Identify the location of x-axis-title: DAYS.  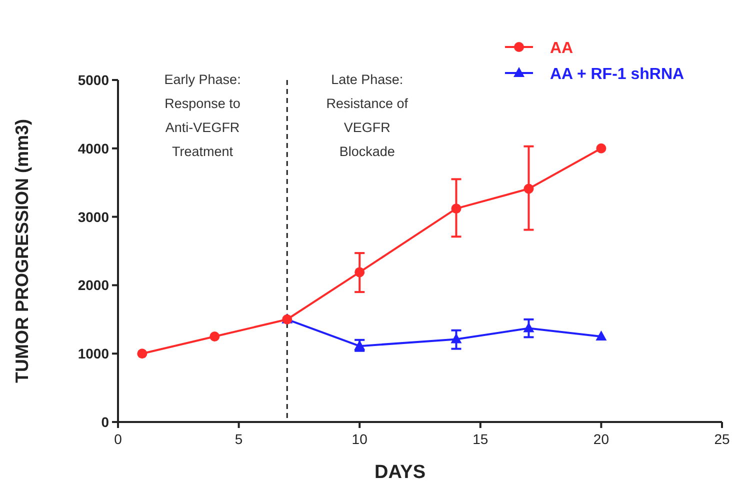
(400, 472).